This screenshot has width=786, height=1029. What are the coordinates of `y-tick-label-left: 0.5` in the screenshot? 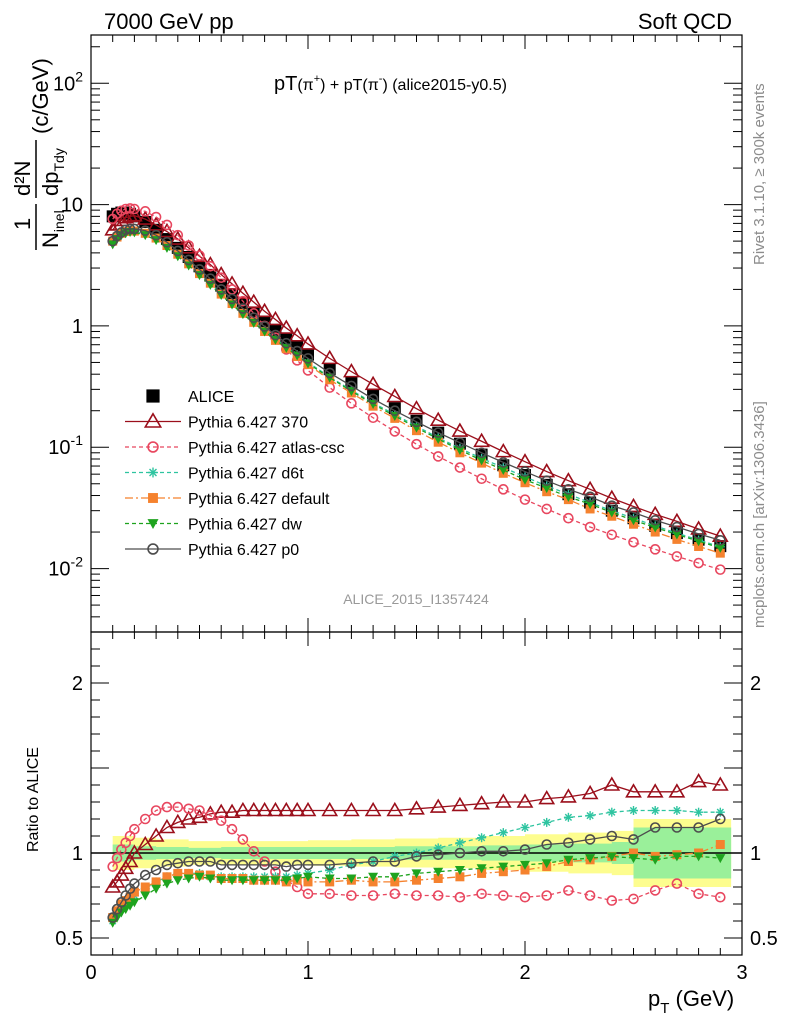 It's located at (69, 939).